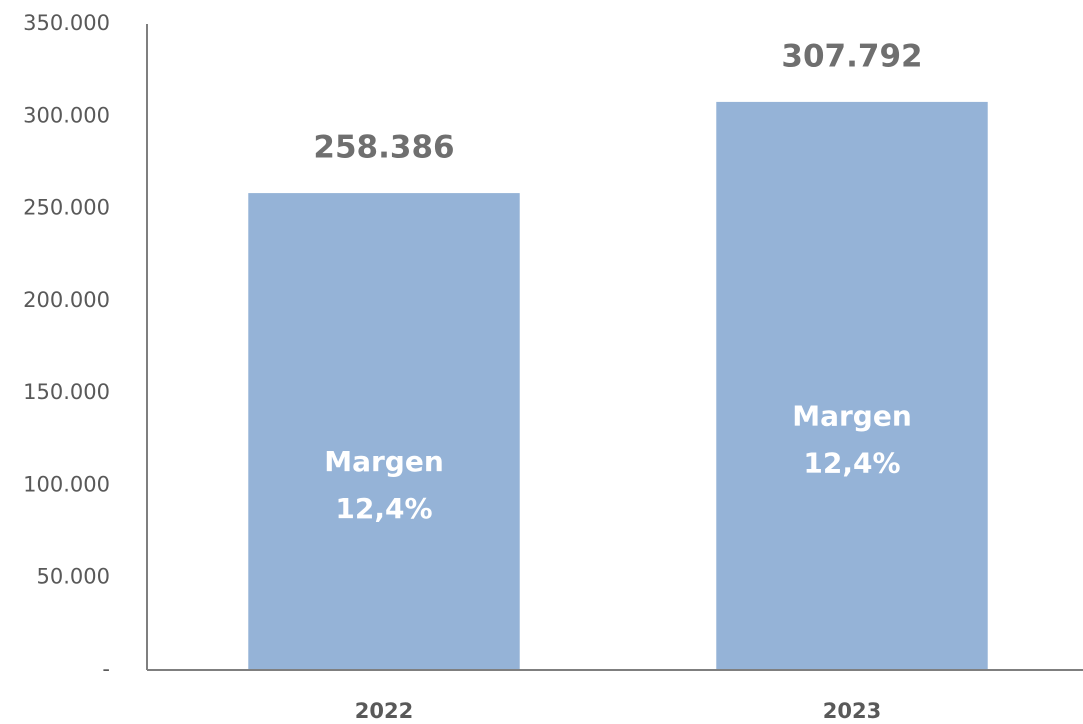 This screenshot has width=1083, height=724. Describe the element at coordinates (73, 577) in the screenshot. I see `y-tick-label: 50.000` at that location.